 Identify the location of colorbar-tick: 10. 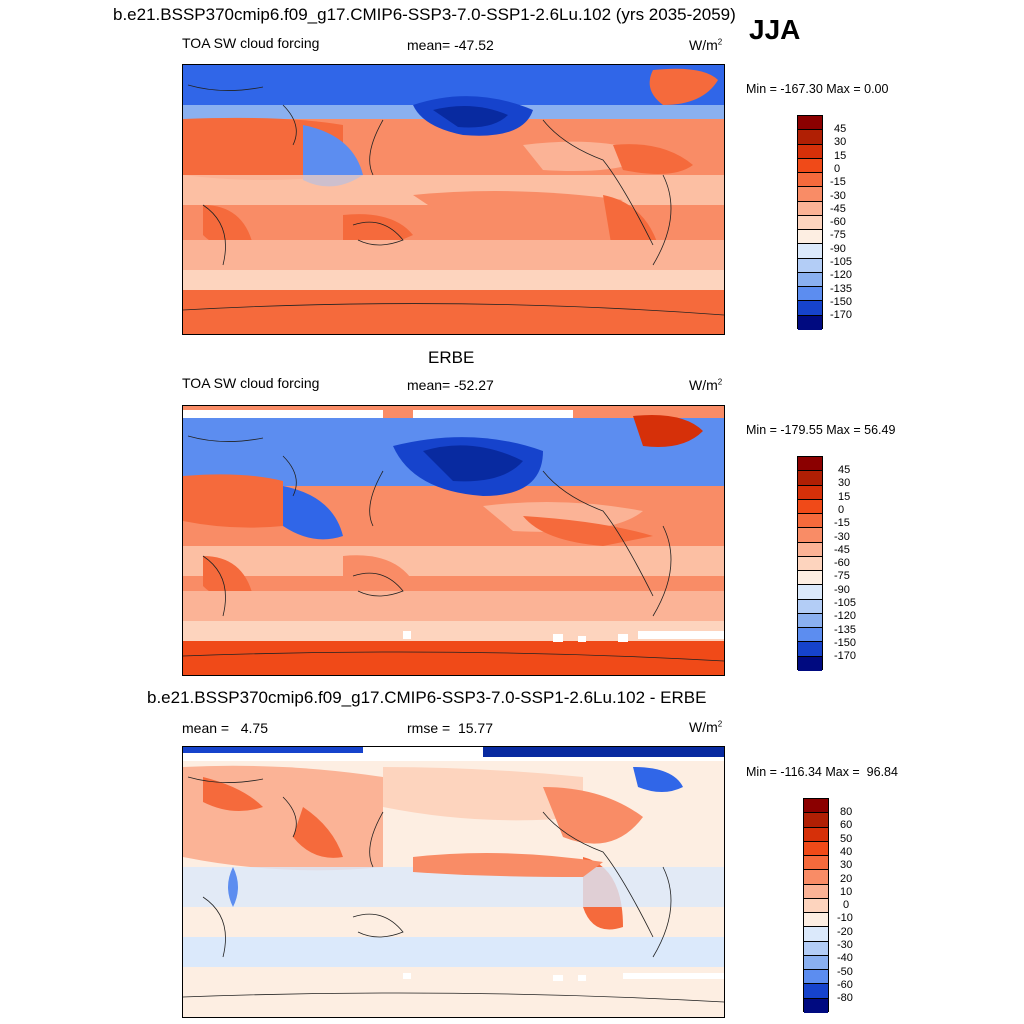
(846, 891).